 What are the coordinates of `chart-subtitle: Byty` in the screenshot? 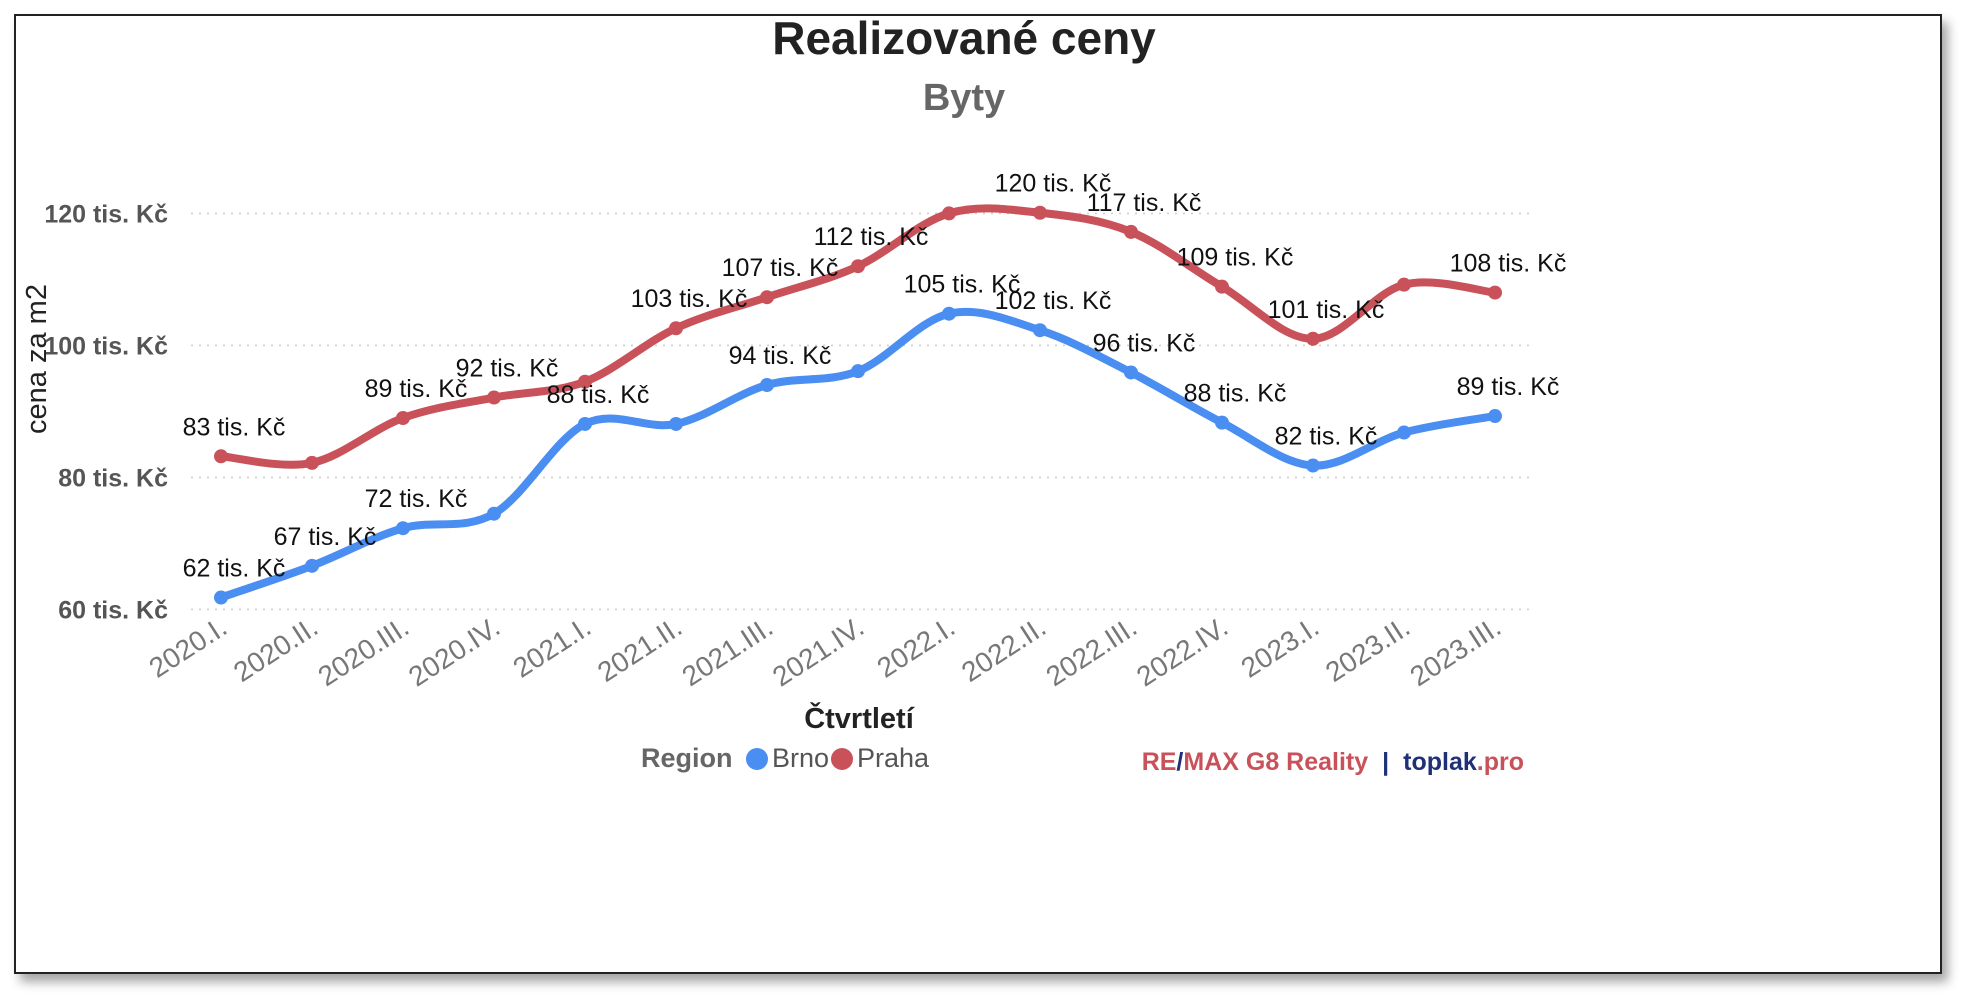 It's located at (964, 98).